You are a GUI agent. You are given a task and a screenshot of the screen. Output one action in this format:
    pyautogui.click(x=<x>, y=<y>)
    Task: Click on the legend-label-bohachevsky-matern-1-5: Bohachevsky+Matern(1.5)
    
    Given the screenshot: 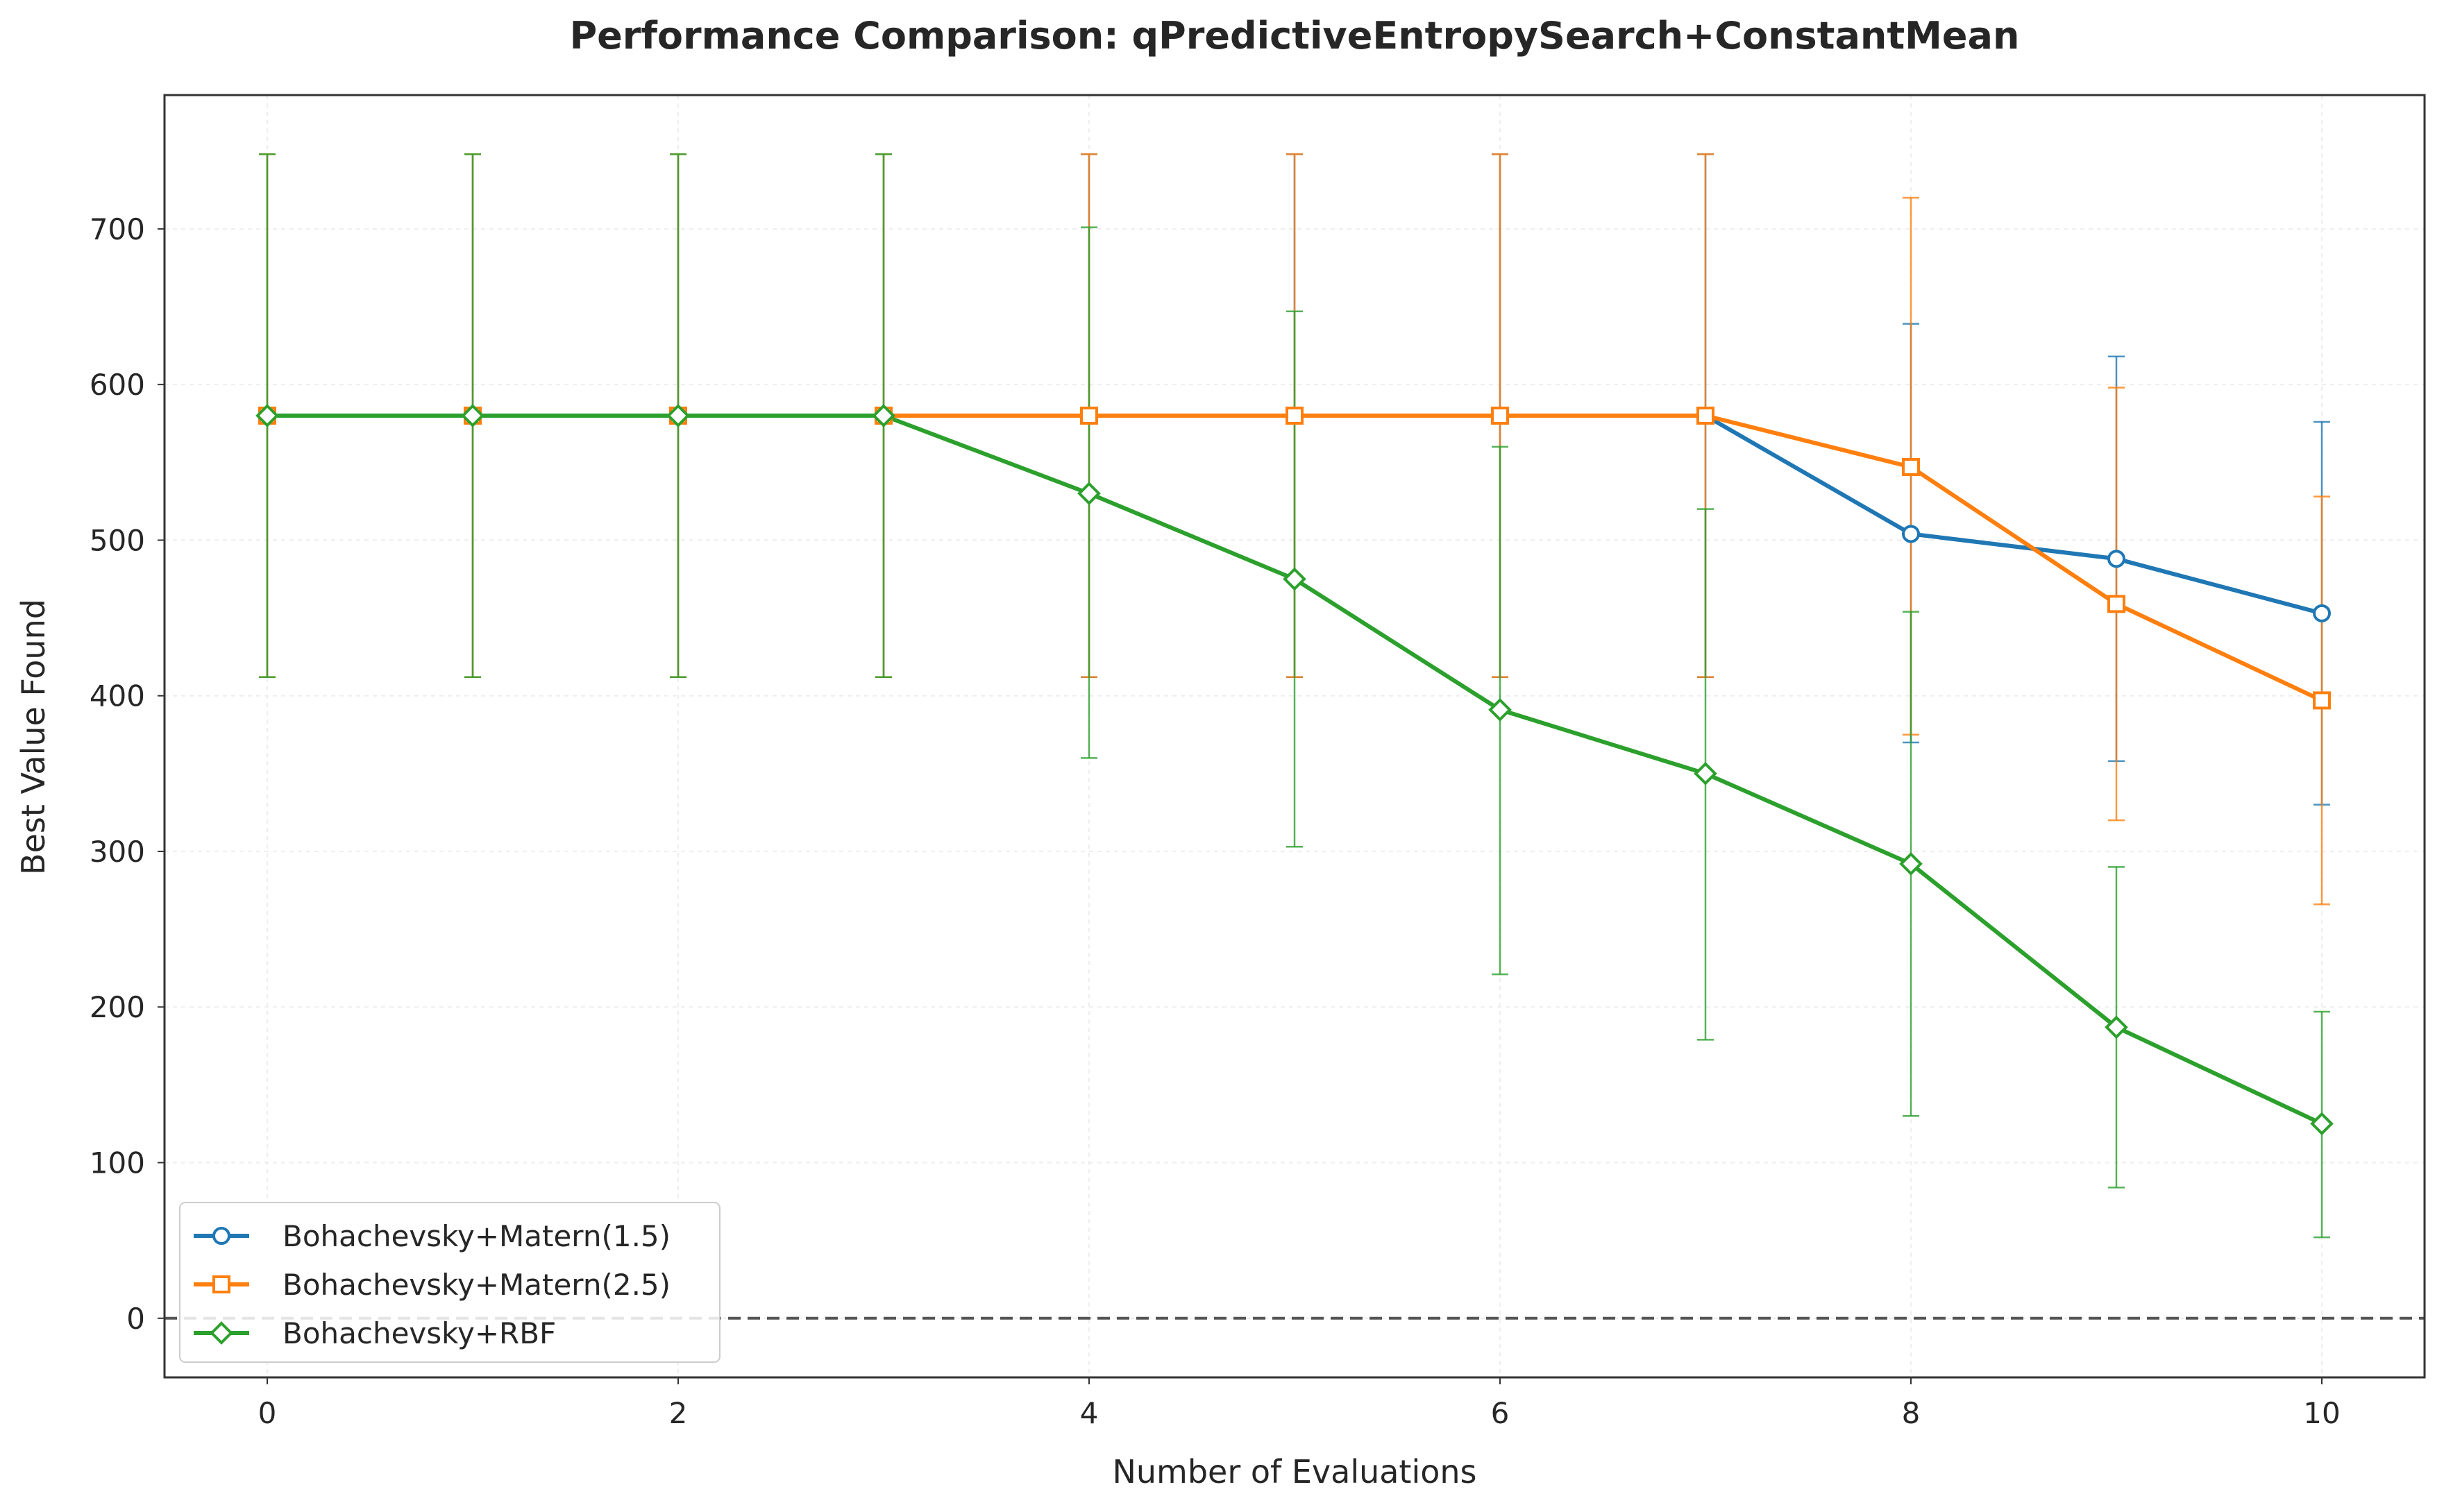 What is the action you would take?
    pyautogui.click(x=477, y=1236)
    